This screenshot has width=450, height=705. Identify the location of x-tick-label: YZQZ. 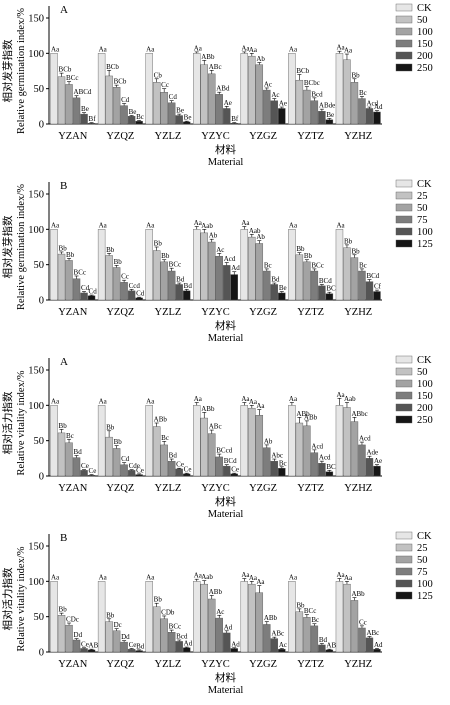
(120, 488).